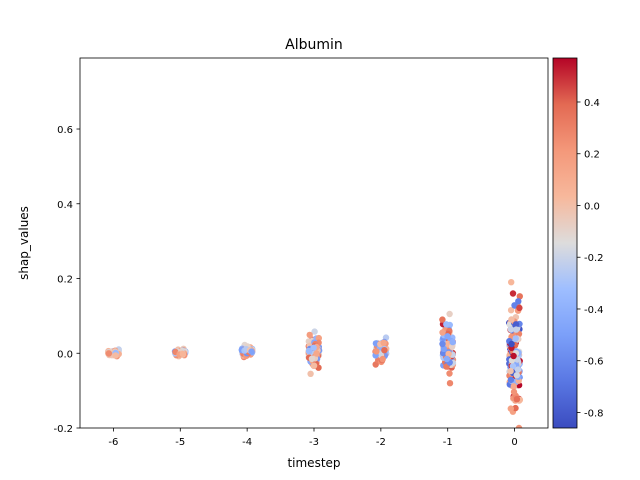 This screenshot has height=480, width=640. I want to click on colorbar-tick-label: 0.4, so click(592, 103).